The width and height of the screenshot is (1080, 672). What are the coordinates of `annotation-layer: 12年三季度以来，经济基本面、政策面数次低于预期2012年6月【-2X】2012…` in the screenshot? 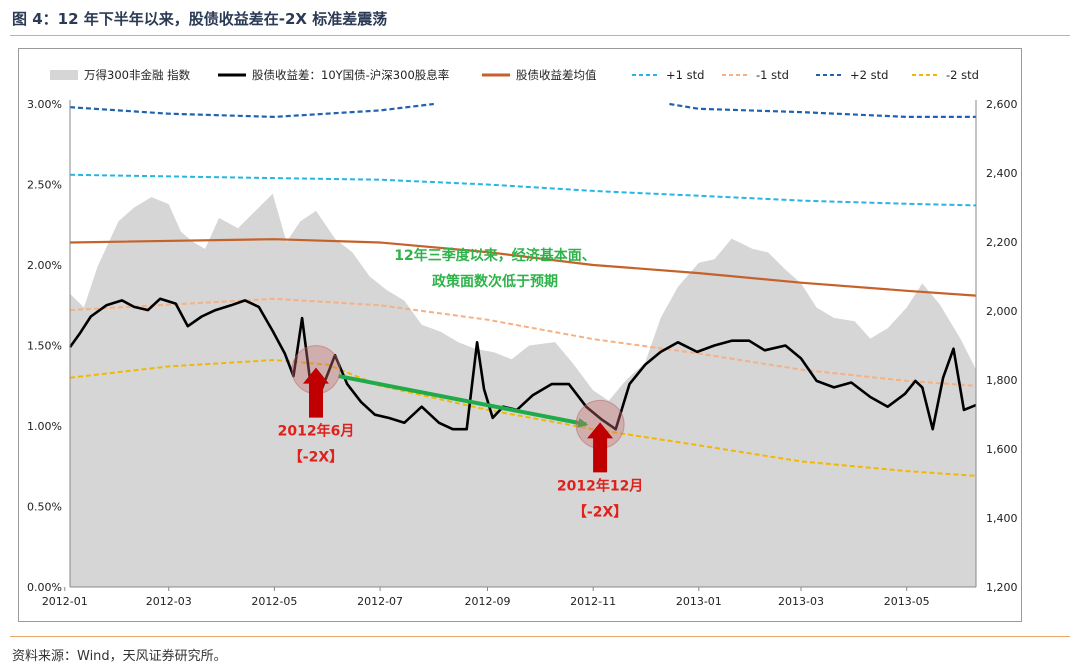 It's located at (461, 383).